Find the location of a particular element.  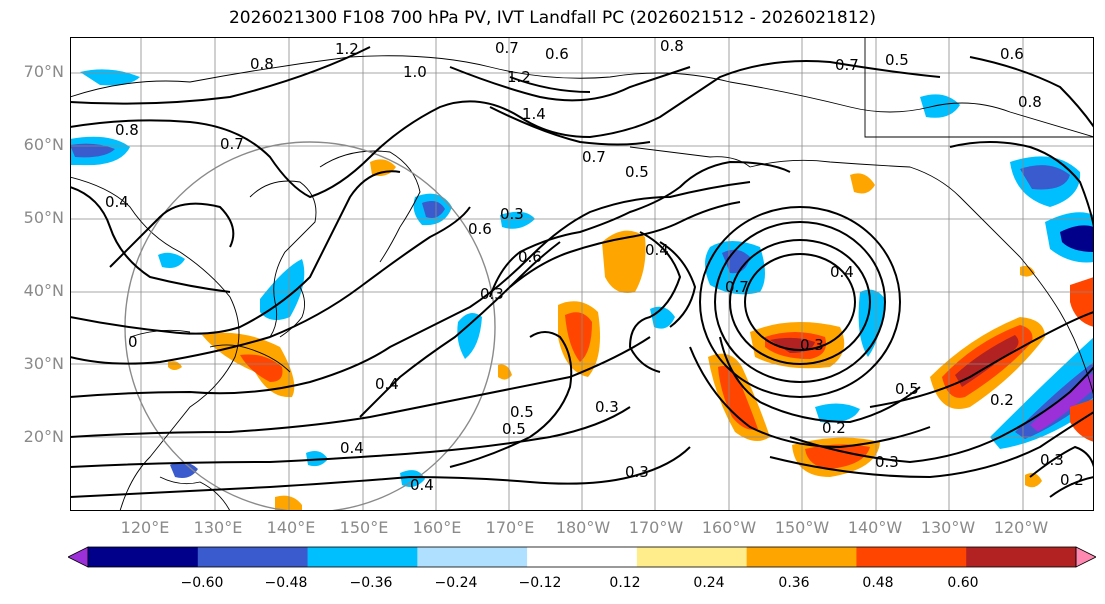

lat-label: 40°N is located at coordinates (43, 290).